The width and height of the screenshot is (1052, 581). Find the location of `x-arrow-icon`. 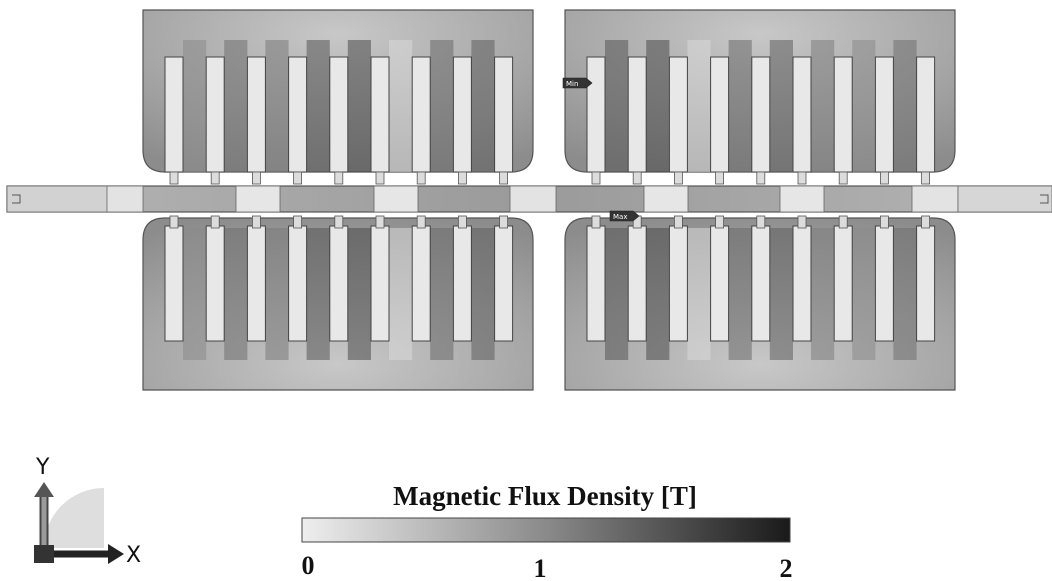

x-arrow-icon is located at coordinates (116, 554).